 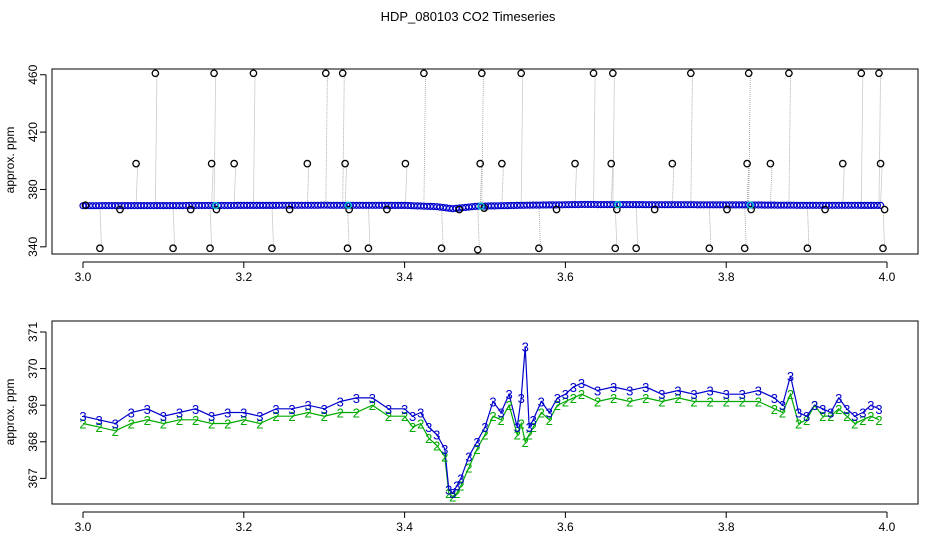 I want to click on top-x-tick-label: 3.6, so click(x=565, y=277).